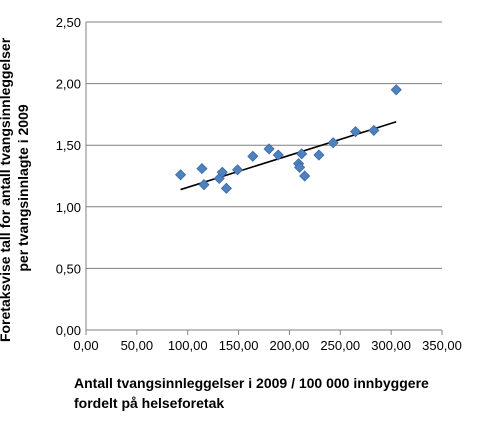  I want to click on x-tick-label: 250,00, so click(340, 345).